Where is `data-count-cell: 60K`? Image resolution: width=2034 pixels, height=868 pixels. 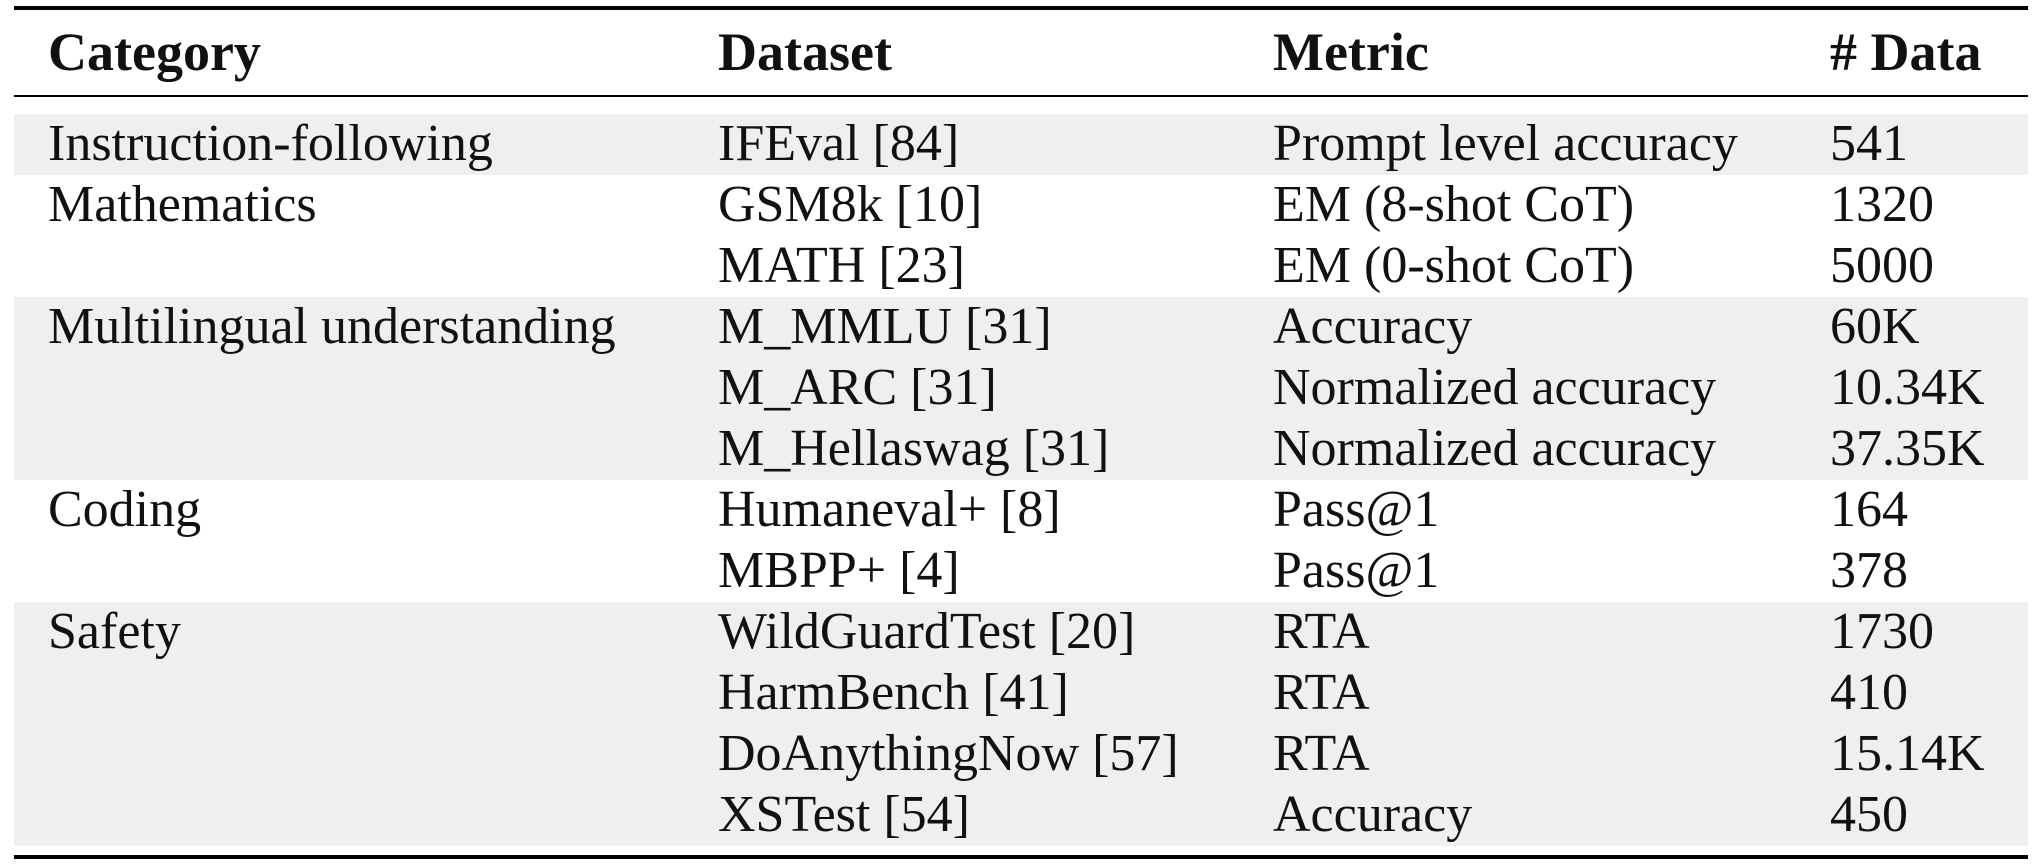
data-count-cell: 60K is located at coordinates (1875, 326).